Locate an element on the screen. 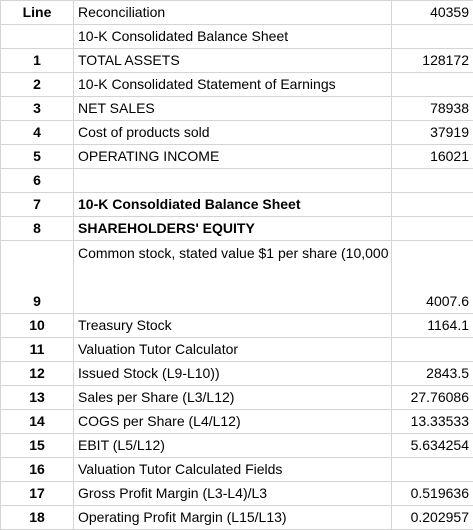  line-number-cell: 14 is located at coordinates (37, 422).